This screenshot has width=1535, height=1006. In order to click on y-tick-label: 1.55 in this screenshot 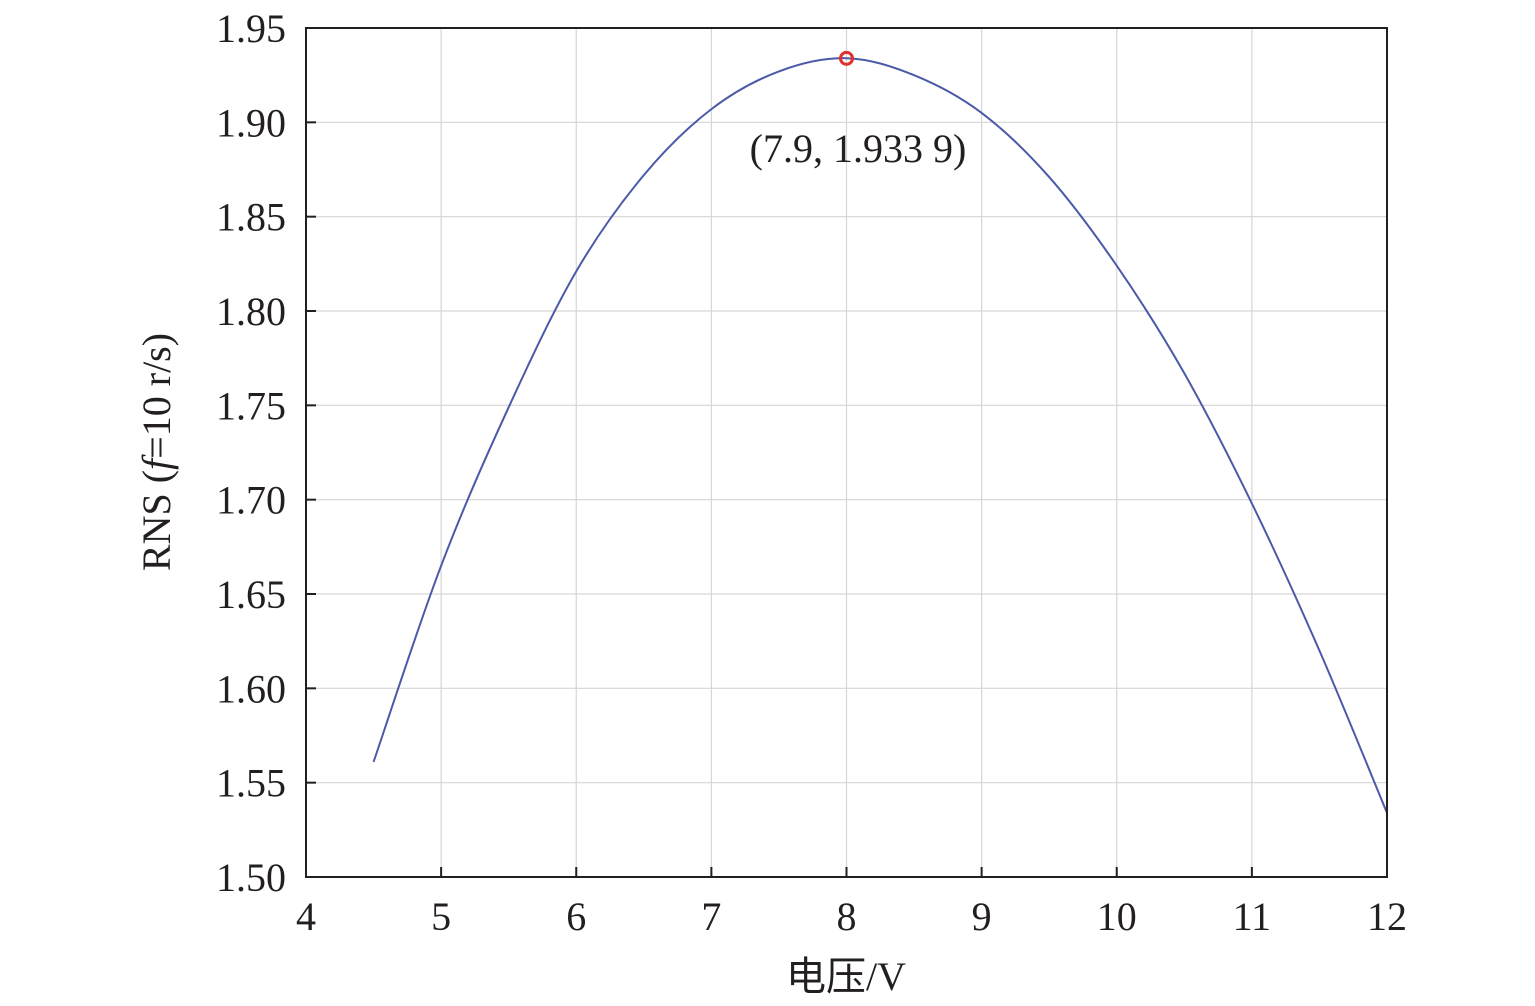, I will do `click(251, 783)`.